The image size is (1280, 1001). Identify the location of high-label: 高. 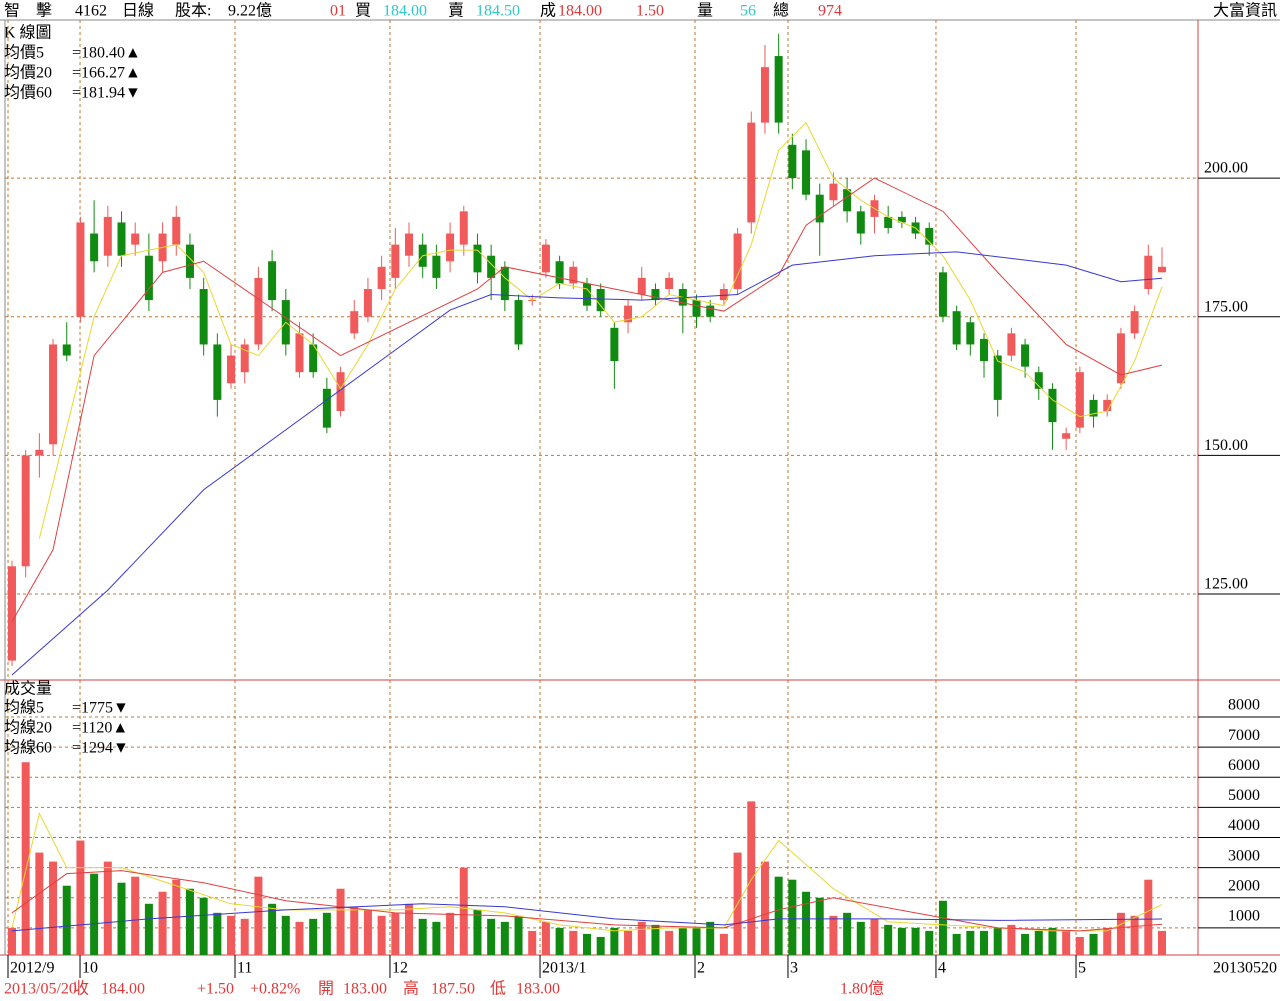
(411, 989).